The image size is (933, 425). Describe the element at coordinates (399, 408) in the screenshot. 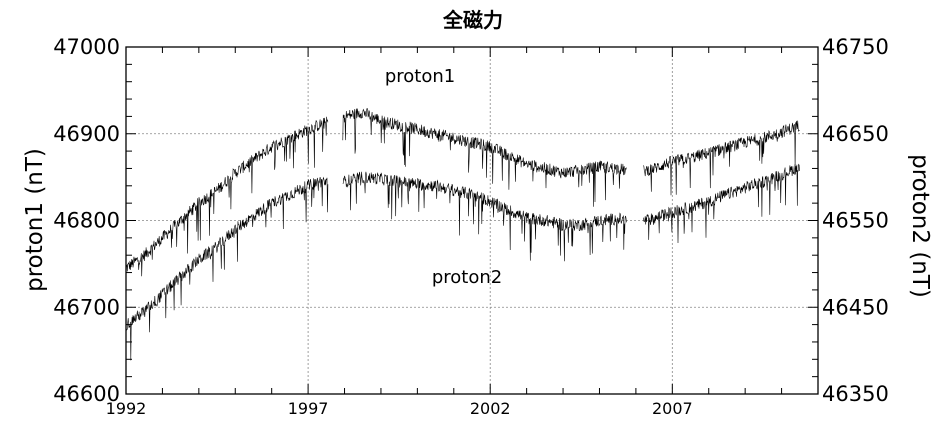

I see `x-tick-labels: 1992 1997 2002 2007` at that location.